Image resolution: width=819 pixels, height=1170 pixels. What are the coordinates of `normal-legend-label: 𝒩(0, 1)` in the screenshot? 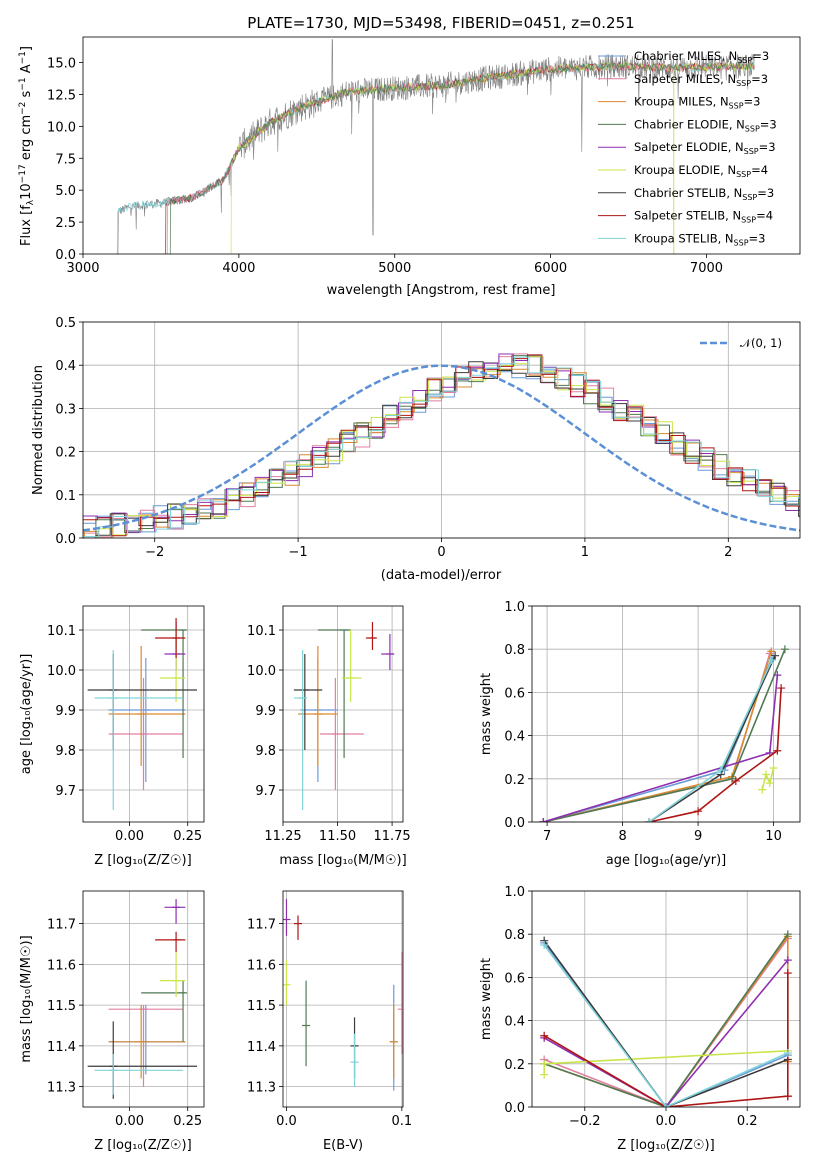 It's located at (761, 343).